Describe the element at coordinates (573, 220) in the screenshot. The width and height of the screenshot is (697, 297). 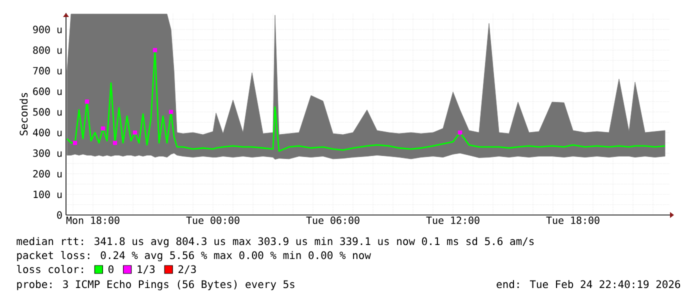
I see `x-tick-label: Tue 18:00` at that location.